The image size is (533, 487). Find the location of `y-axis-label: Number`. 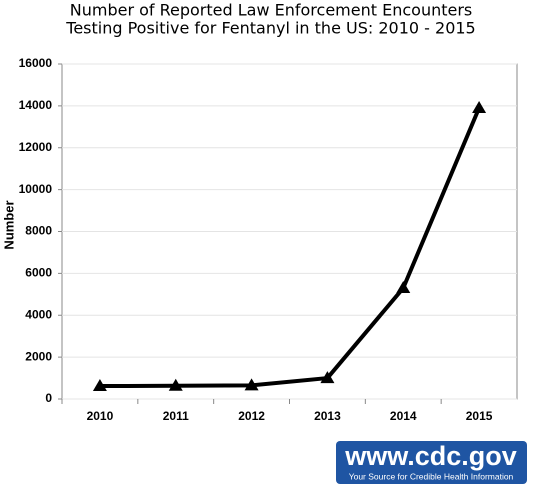

y-axis-label: Number is located at coordinates (8, 224).